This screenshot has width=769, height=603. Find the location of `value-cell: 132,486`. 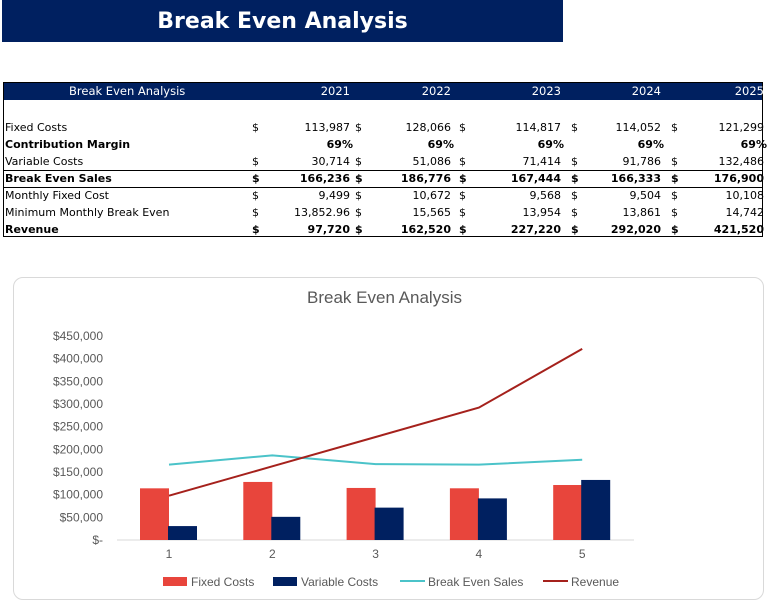

value-cell: 132,486 is located at coordinates (741, 161).